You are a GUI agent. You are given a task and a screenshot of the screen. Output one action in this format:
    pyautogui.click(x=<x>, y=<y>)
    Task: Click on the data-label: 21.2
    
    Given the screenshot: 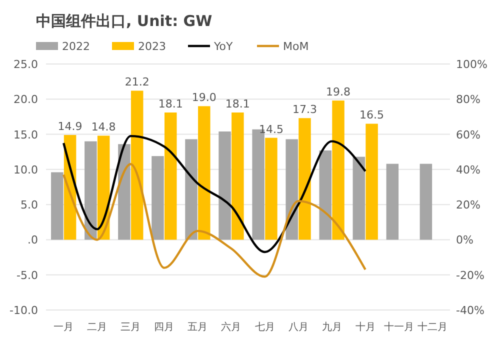 What is the action you would take?
    pyautogui.click(x=137, y=82)
    